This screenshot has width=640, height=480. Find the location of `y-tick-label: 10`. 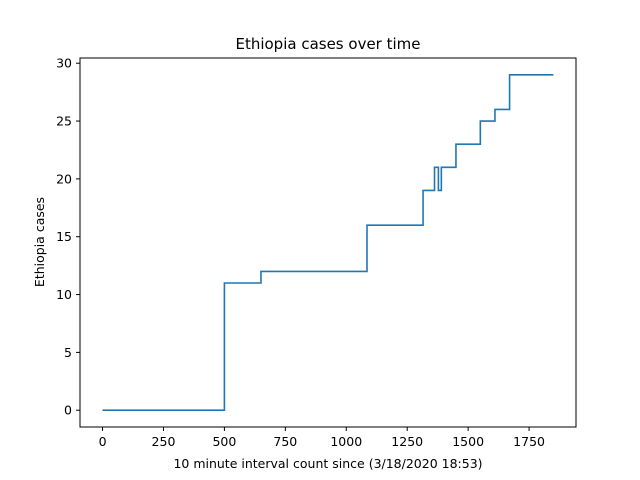

y-tick-label: 10 is located at coordinates (64, 294).